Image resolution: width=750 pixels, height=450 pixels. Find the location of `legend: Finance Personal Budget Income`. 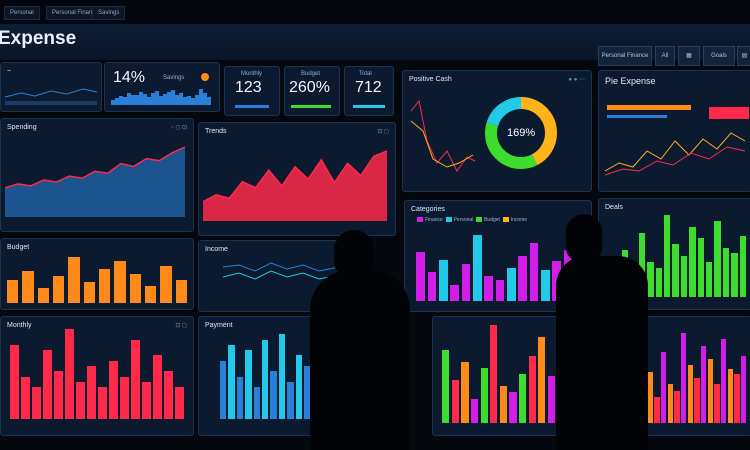

legend: Finance Personal Budget Income is located at coordinates (472, 220).